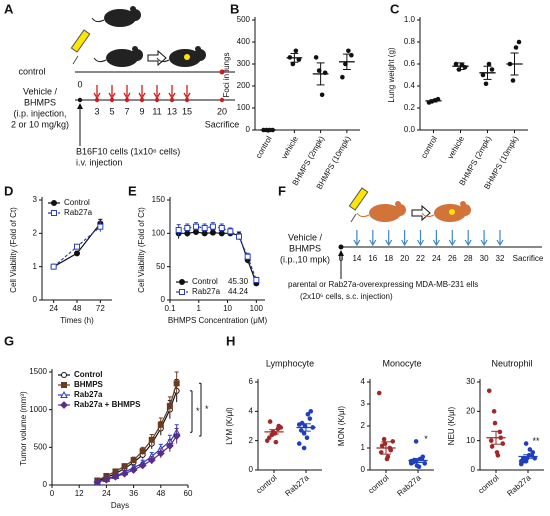 Image resolution: width=550 pixels, height=516 pixels. I want to click on tumor, so click(187, 57).